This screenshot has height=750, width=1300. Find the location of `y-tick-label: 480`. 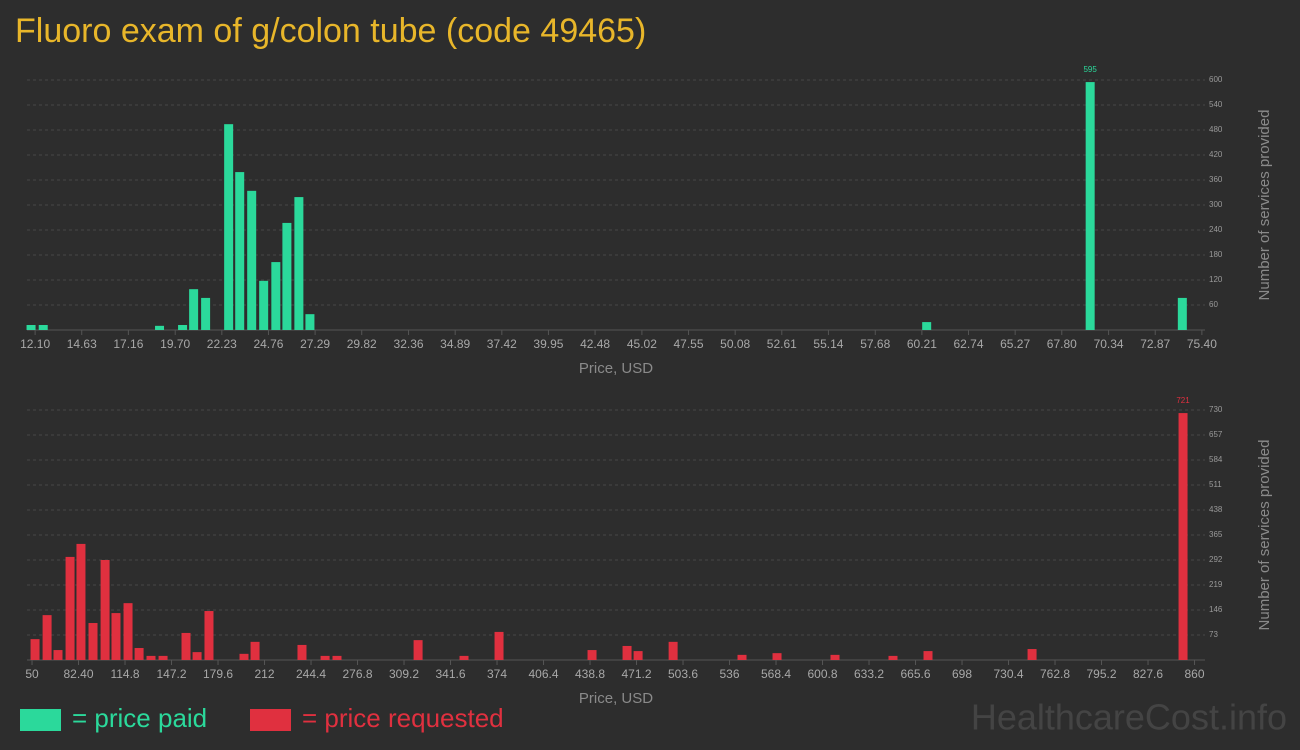

y-tick-label: 480 is located at coordinates (1216, 129).